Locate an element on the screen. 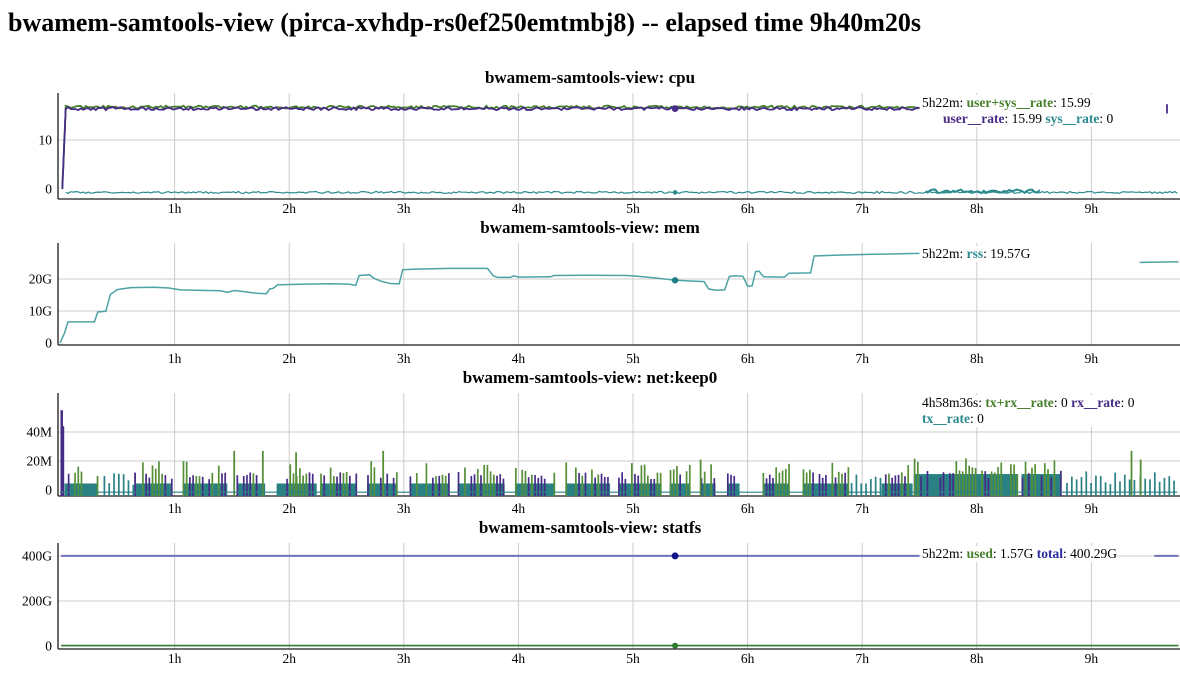 The image size is (1180, 675). cpu-series is located at coordinates (619, 149).